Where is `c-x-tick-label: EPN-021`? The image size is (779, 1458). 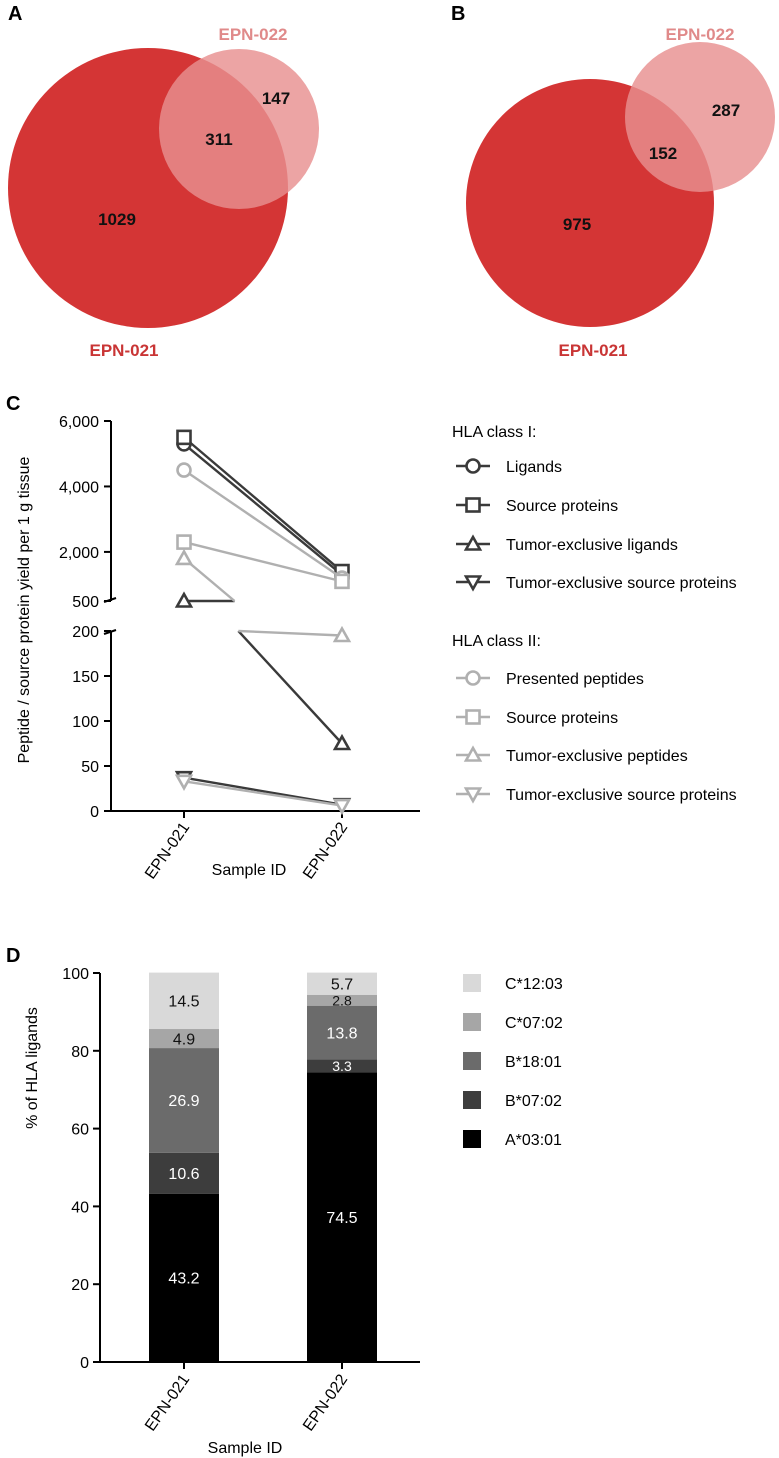
c-x-tick-label: EPN-021 is located at coordinates (167, 850).